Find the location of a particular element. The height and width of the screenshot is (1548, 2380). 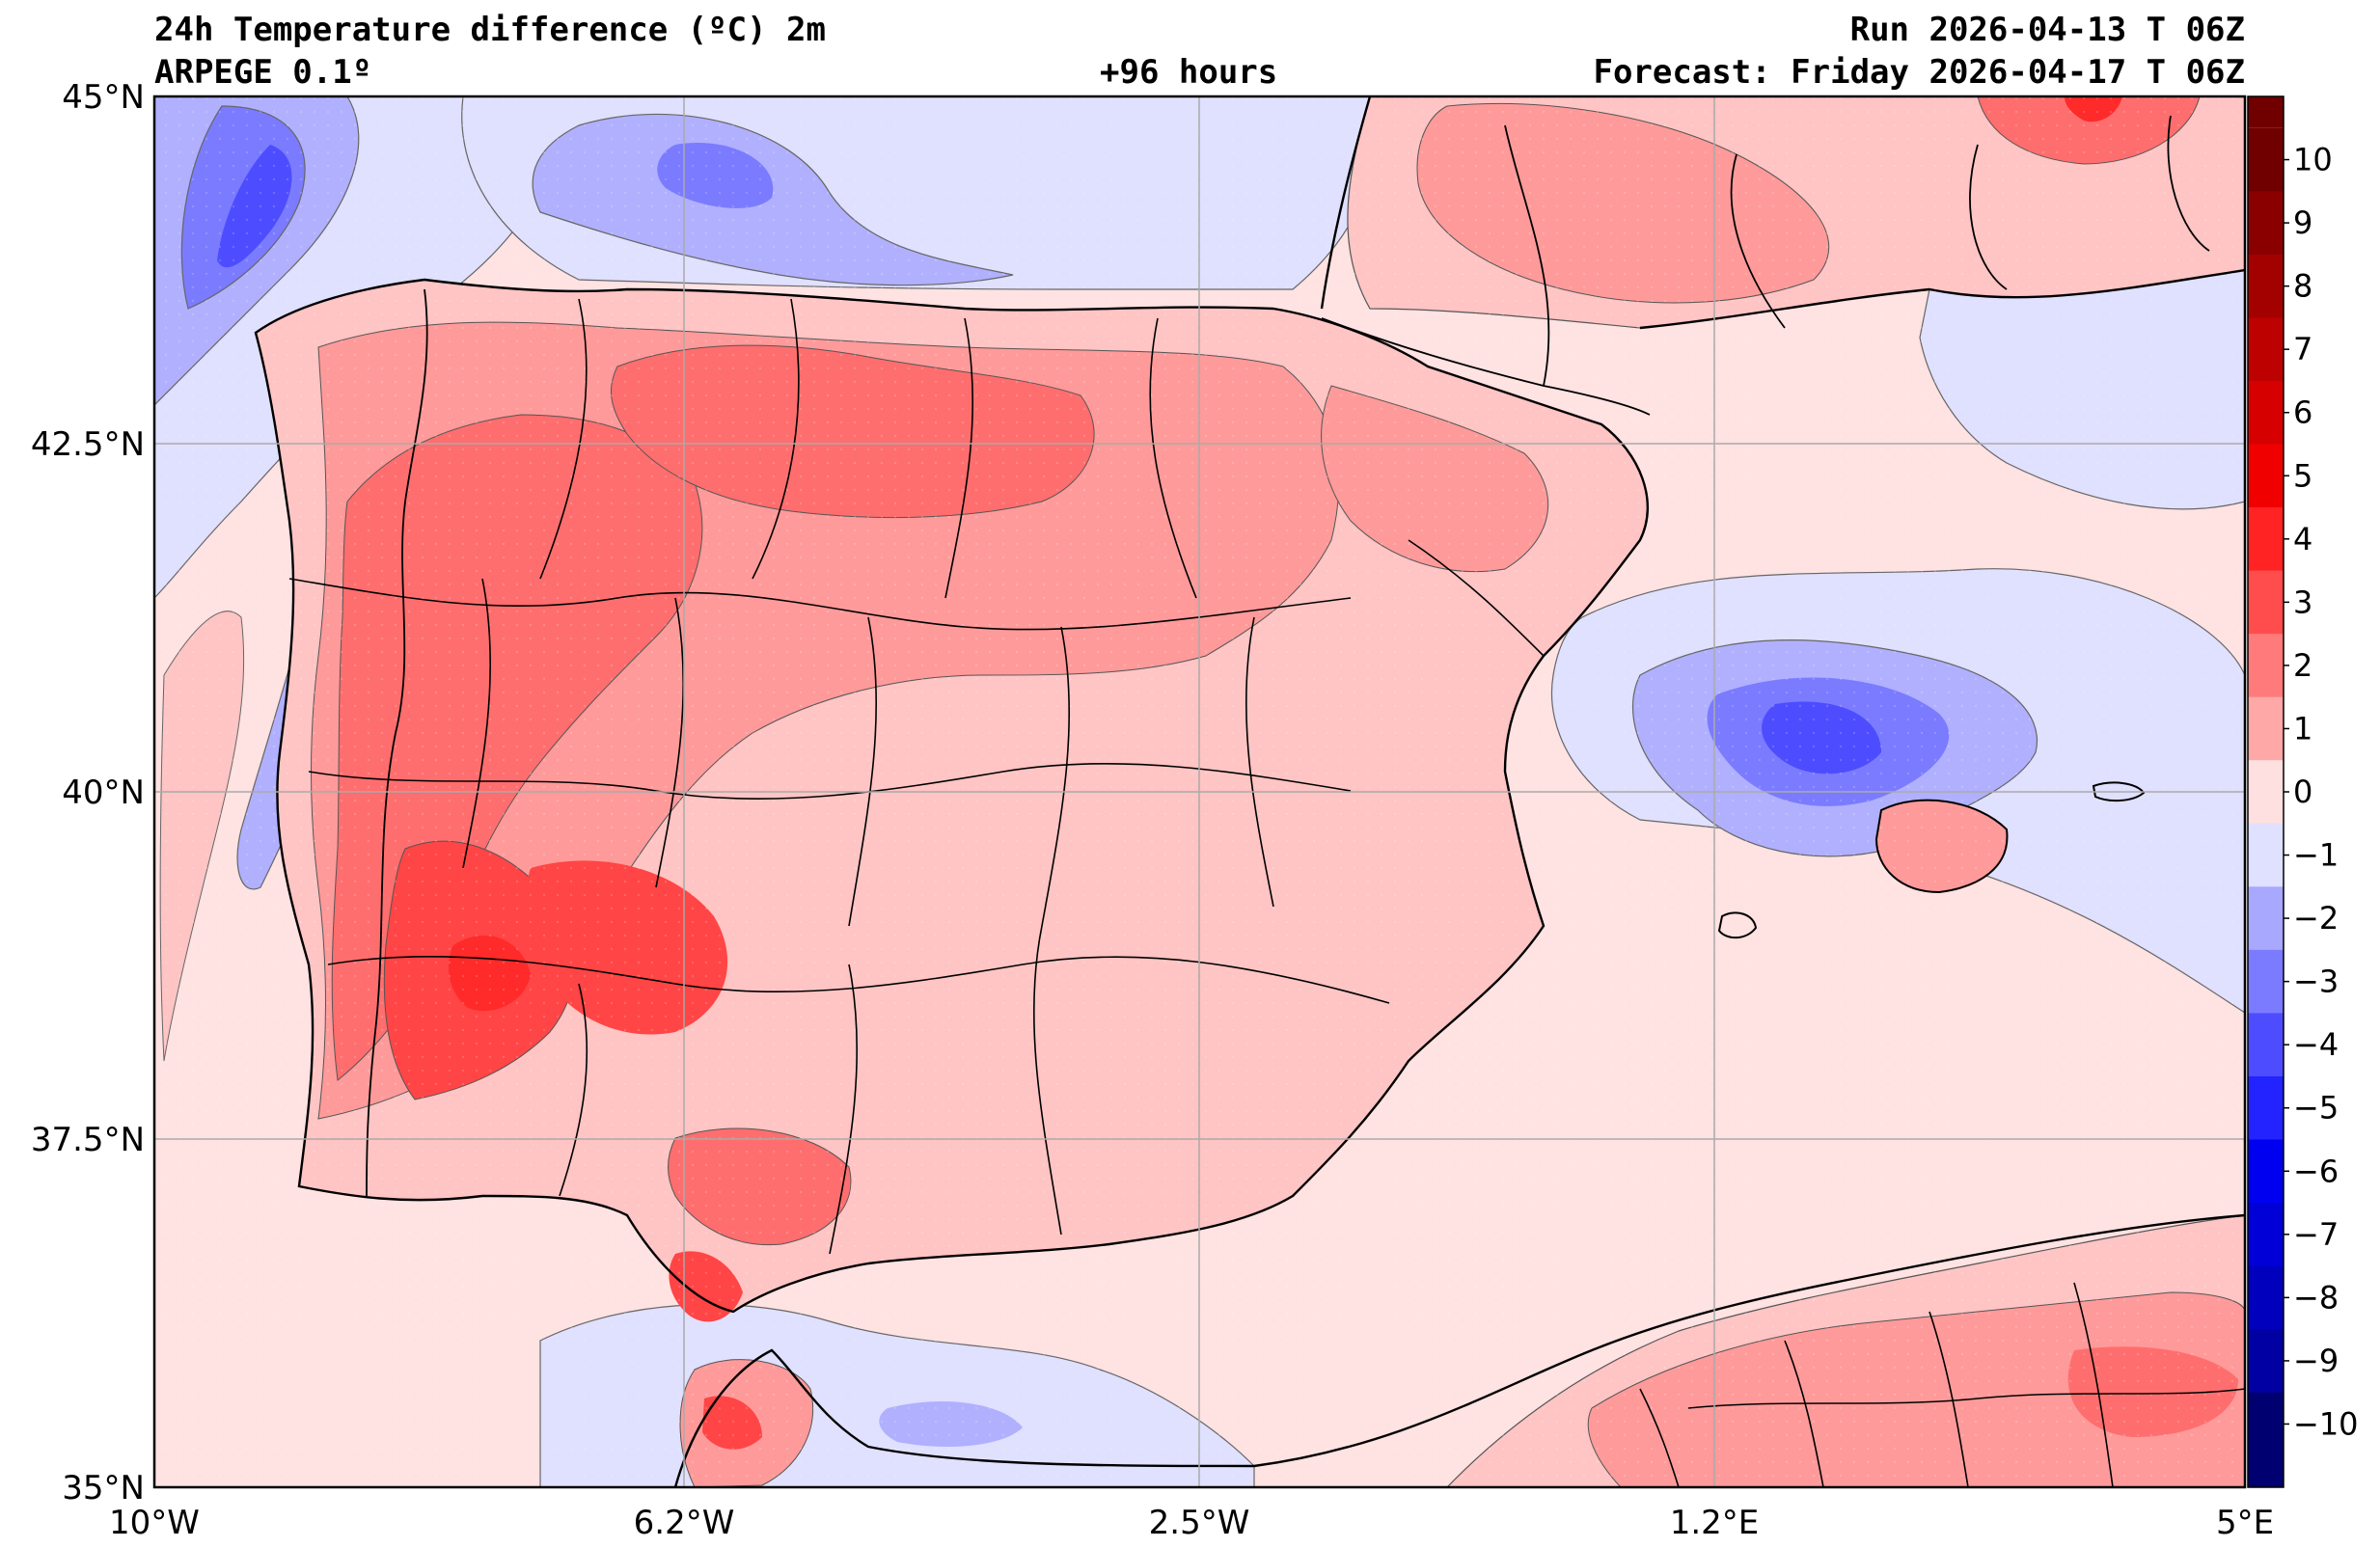

x-axis-labels: 10°W 6.2°W 2.5°W 1.2°E 5°E is located at coordinates (1191, 1523).